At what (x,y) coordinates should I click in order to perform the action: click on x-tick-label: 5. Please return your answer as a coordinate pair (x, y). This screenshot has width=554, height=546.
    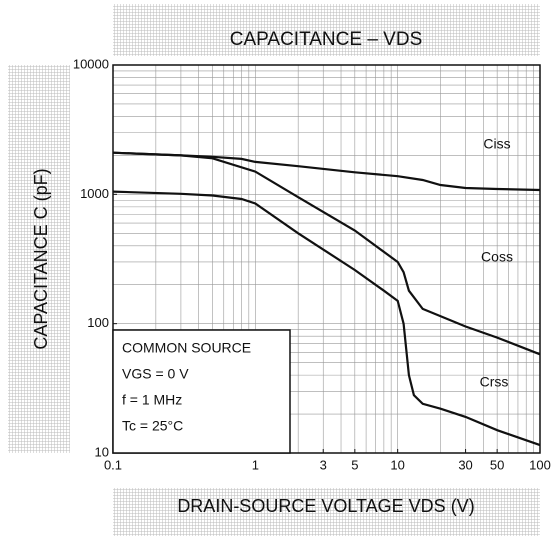
    Looking at the image, I should click on (354, 464).